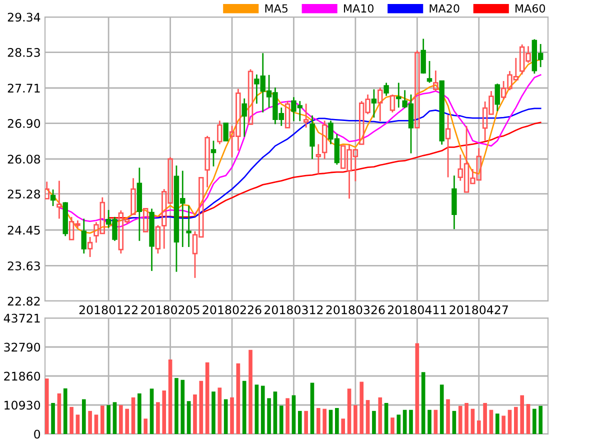  I want to click on x-tick-label: 20180326, so click(355, 309).